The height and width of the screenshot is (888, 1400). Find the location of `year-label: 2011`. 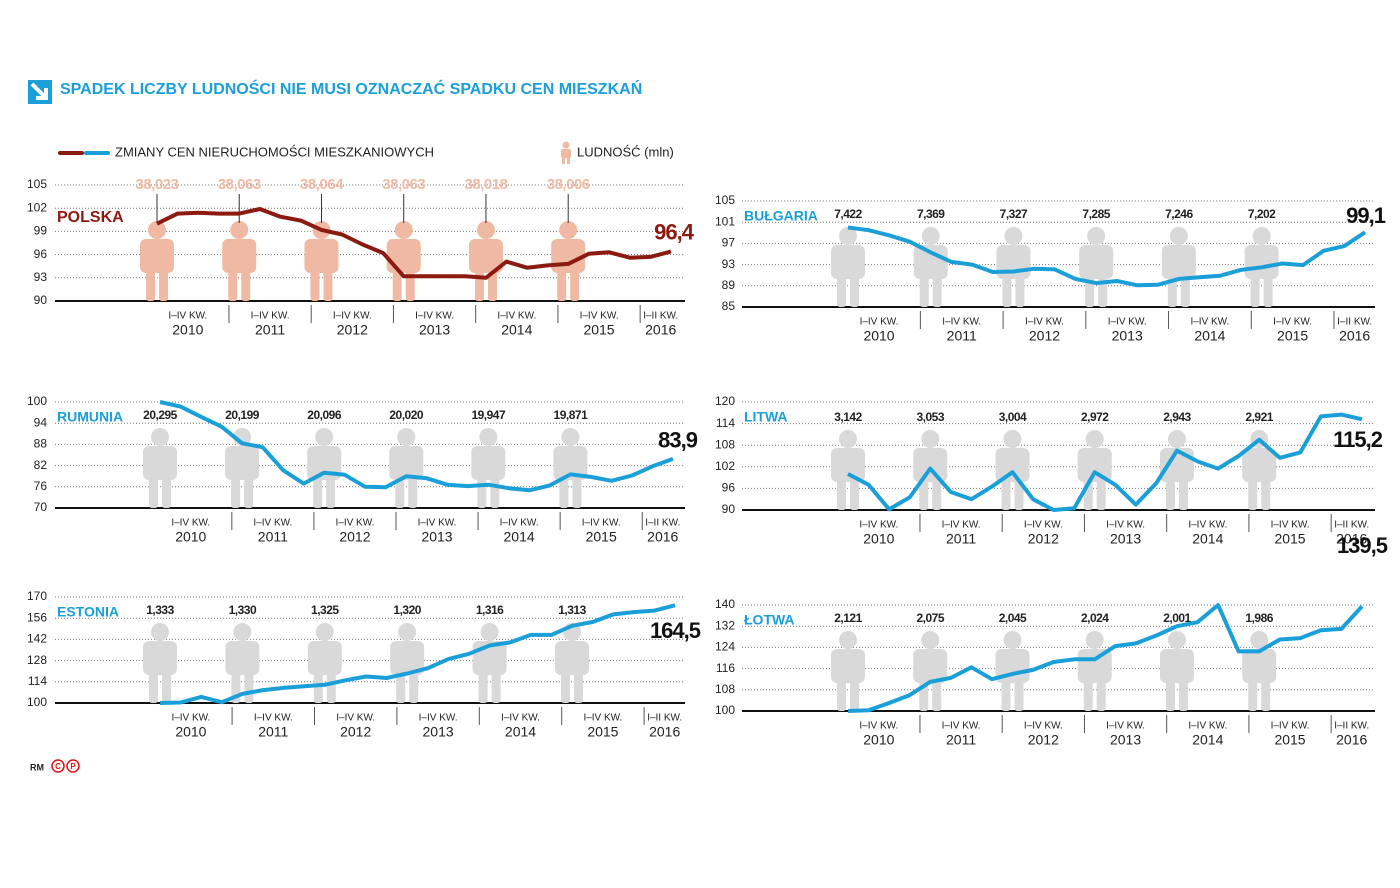

year-label: 2011 is located at coordinates (273, 732).